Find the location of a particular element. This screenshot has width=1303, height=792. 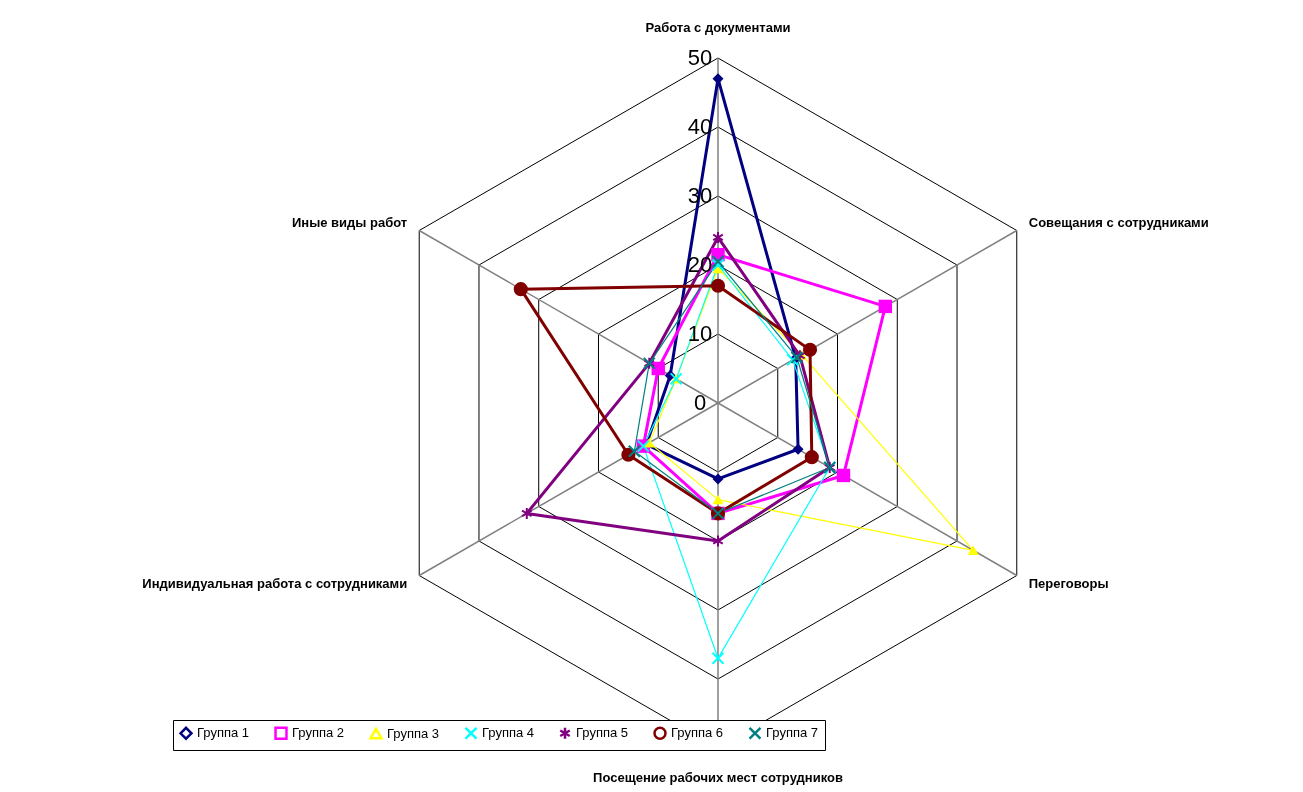

legend-label: Группа 1 is located at coordinates (223, 733).